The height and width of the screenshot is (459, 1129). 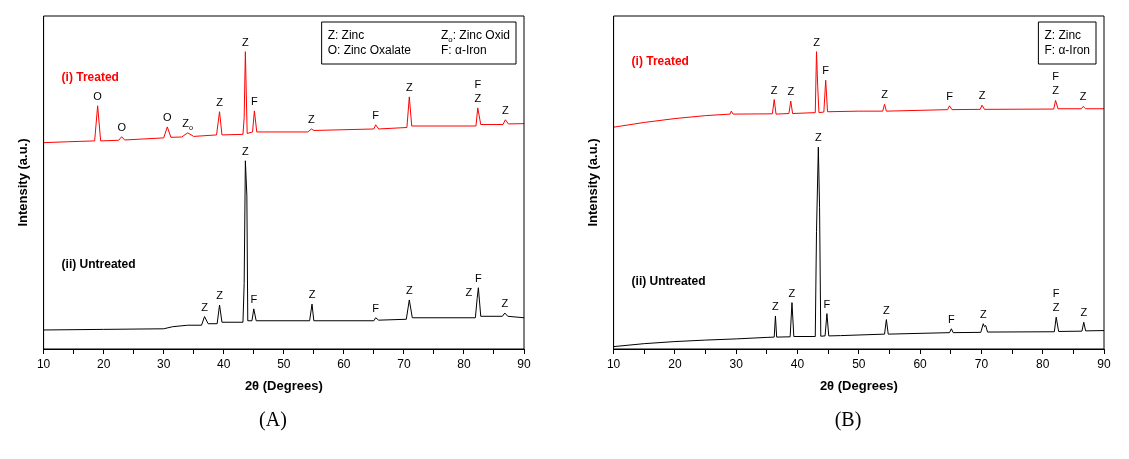 What do you see at coordinates (273, 419) in the screenshot?
I see `text: (A)` at bounding box center [273, 419].